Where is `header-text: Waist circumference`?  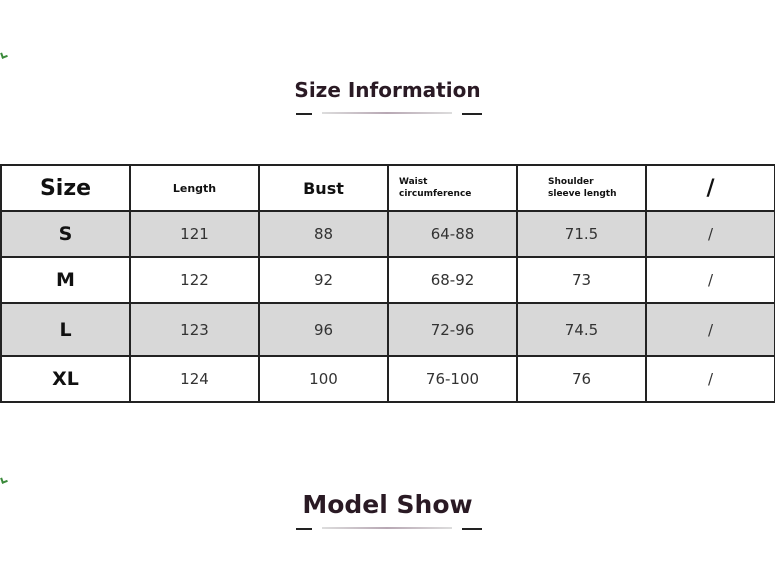
header-text: Waist circumference is located at coordinates (435, 188).